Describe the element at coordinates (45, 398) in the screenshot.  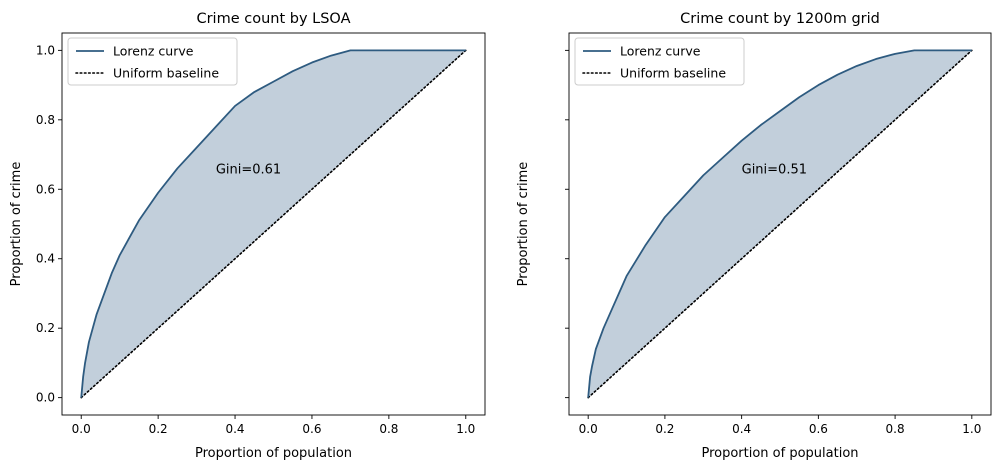
I see `y-tick-label: 0.0` at that location.